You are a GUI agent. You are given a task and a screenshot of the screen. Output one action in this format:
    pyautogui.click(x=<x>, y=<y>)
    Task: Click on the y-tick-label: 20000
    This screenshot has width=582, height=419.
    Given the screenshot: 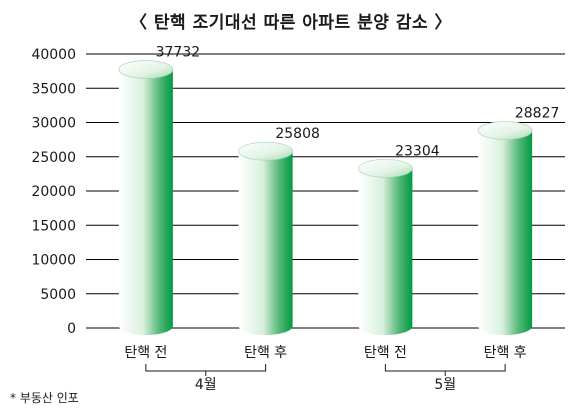 What is the action you would take?
    pyautogui.click(x=53, y=192)
    